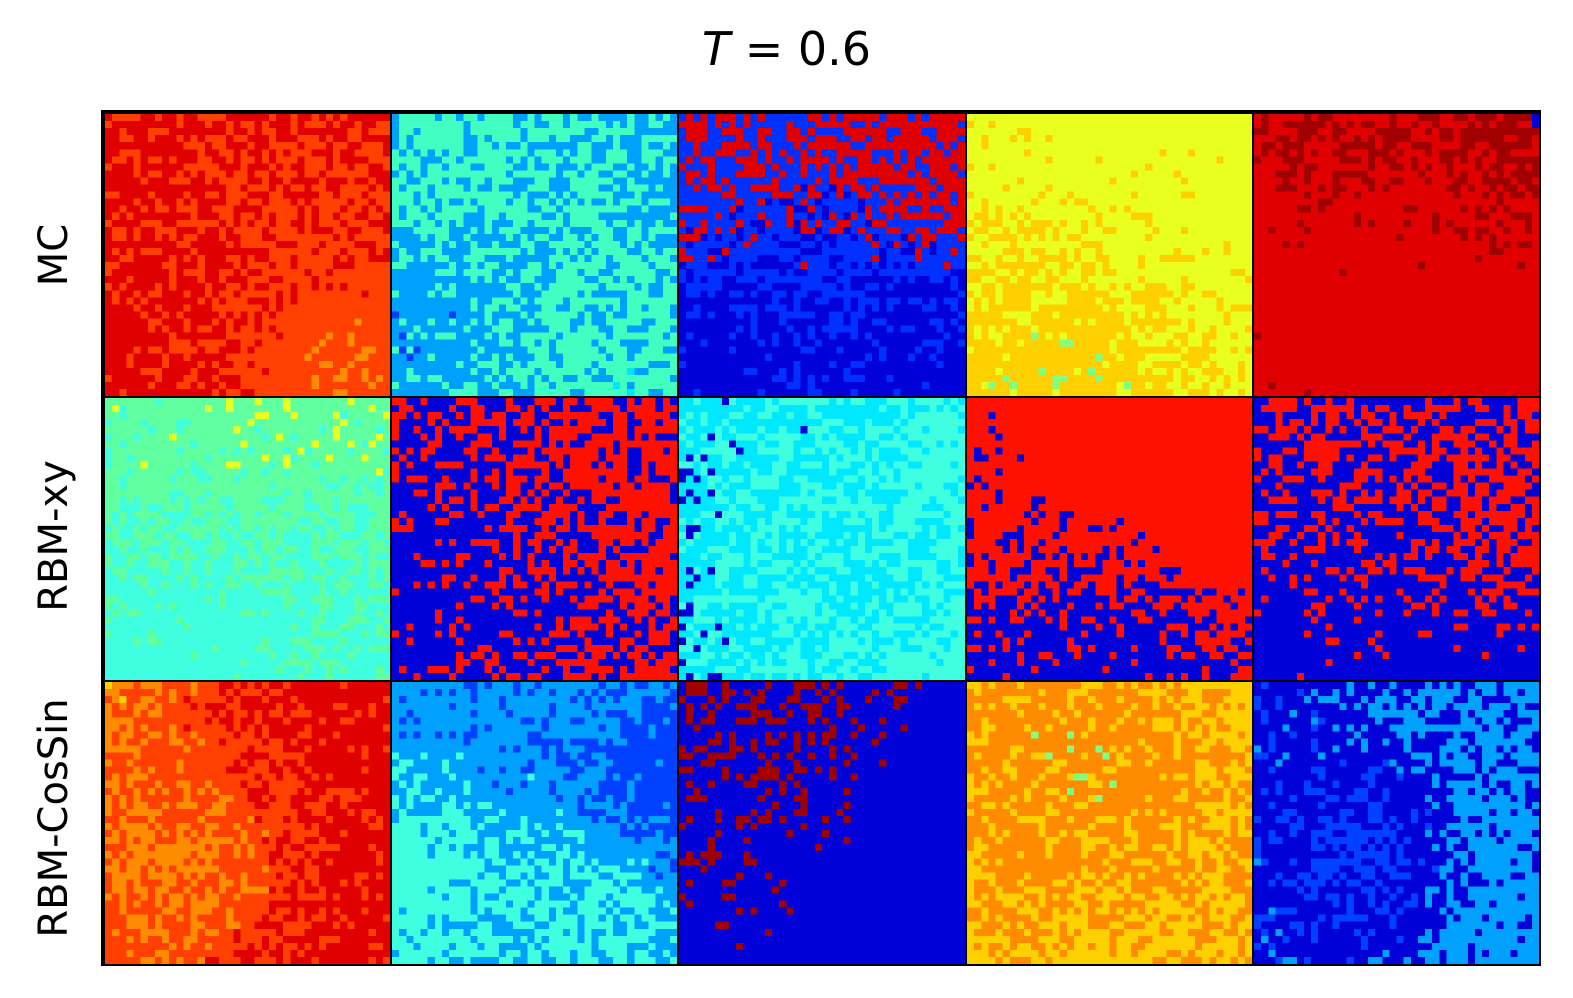  I want to click on title-variable: T, so click(716, 49).